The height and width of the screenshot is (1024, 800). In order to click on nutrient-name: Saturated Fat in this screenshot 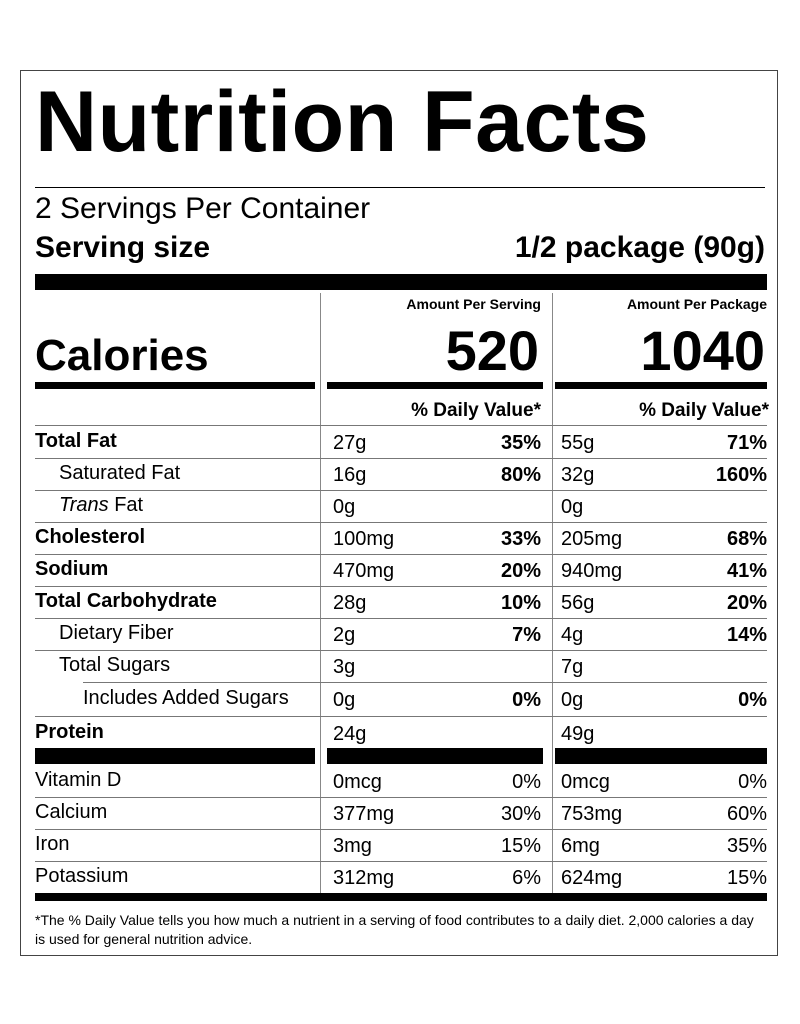, I will do `click(120, 473)`.